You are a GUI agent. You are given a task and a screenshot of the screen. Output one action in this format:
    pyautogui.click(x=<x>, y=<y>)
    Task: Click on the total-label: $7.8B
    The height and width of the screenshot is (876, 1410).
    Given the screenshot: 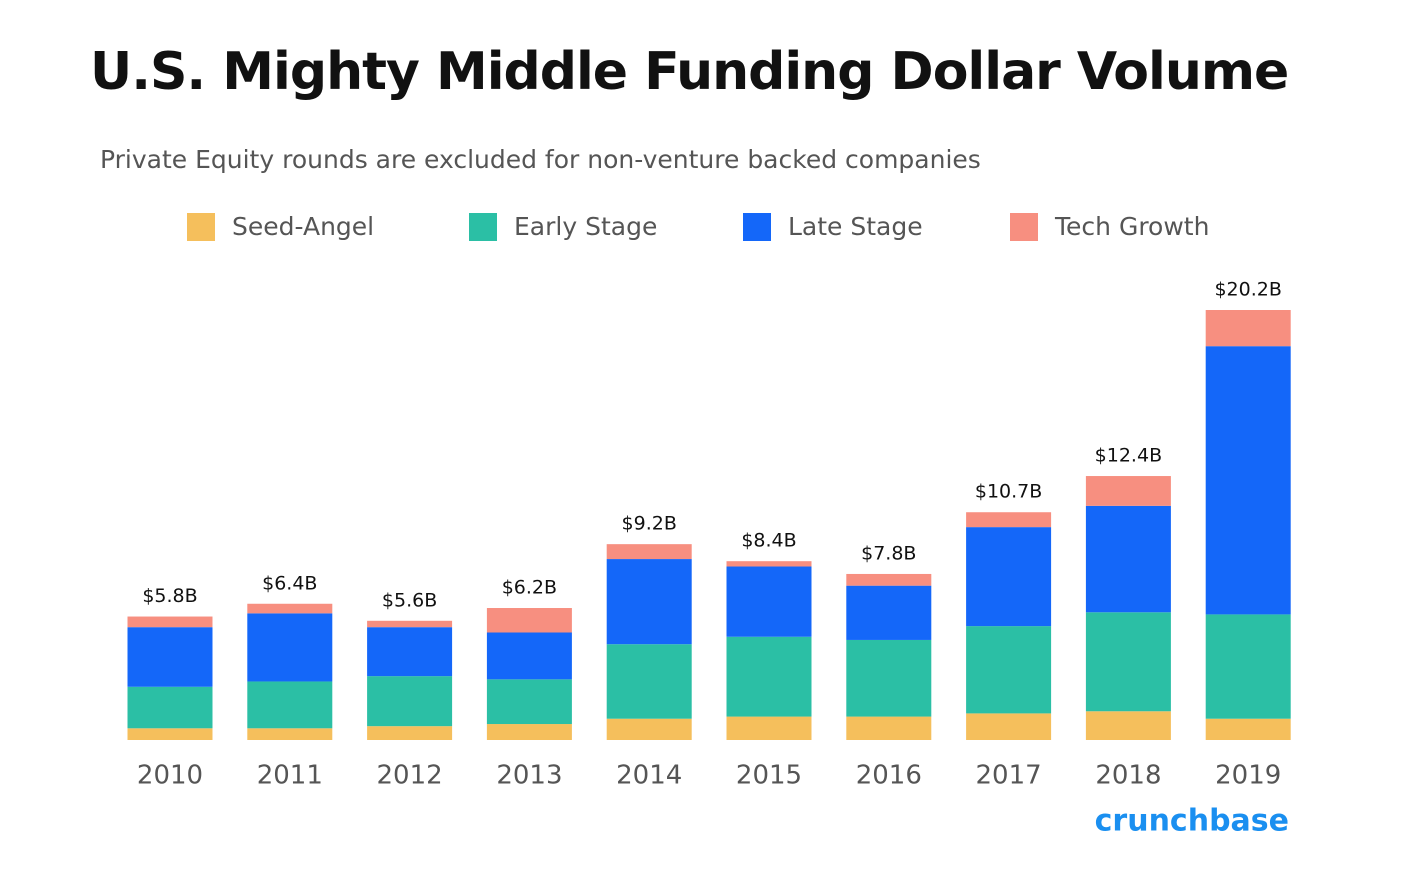 What is the action you would take?
    pyautogui.click(x=888, y=553)
    